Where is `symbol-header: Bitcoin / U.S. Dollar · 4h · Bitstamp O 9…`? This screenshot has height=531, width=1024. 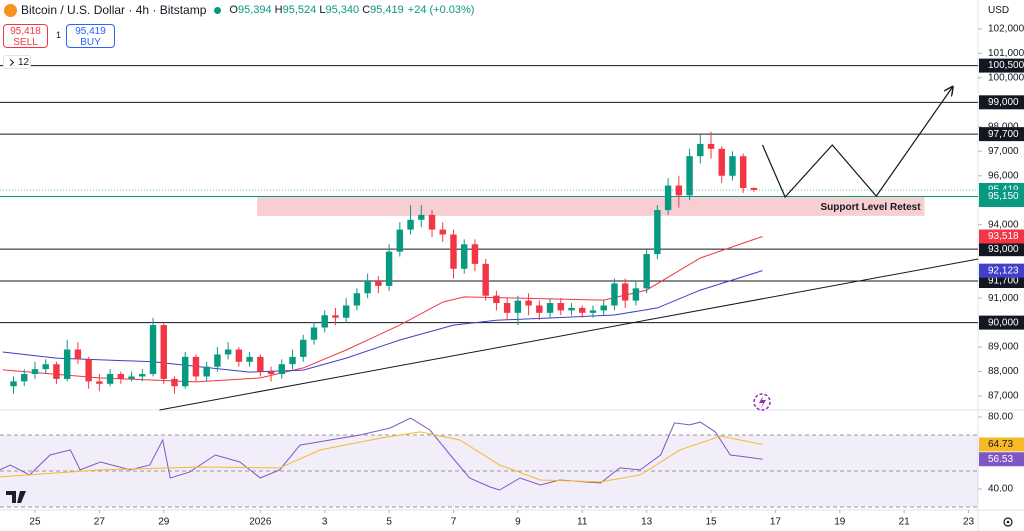
symbol-header: Bitcoin / U.S. Dollar · 4h · Bitstamp O 9… is located at coordinates (239, 10).